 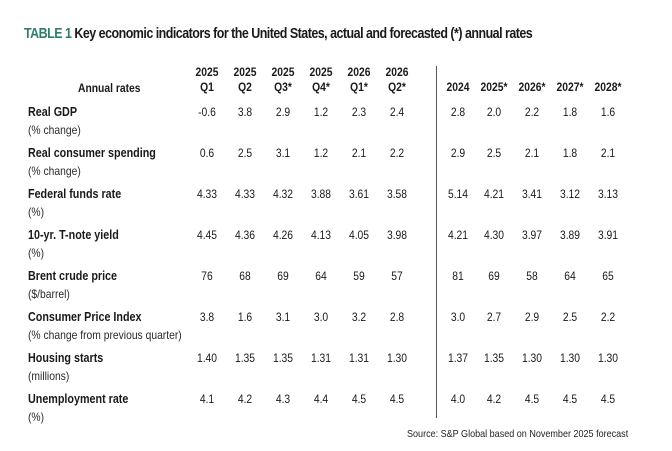 I want to click on annual-value: 1.35, so click(x=494, y=358).